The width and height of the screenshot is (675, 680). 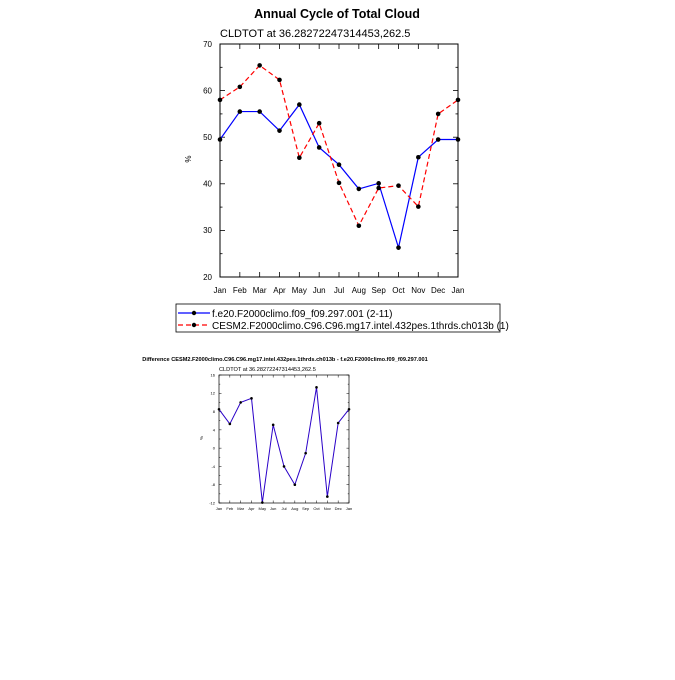 What do you see at coordinates (302, 314) in the screenshot?
I see `legend-label-series-1: f.e20.F2000climo.f09_f09.297.001 (2-11)` at bounding box center [302, 314].